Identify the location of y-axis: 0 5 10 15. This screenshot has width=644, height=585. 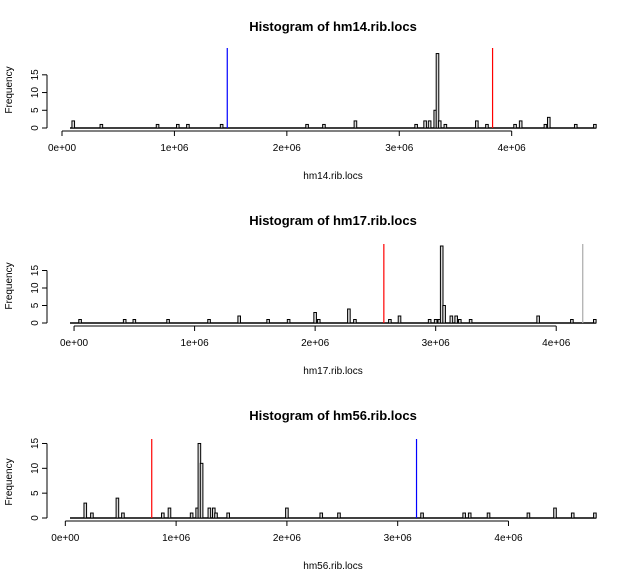
(39, 295).